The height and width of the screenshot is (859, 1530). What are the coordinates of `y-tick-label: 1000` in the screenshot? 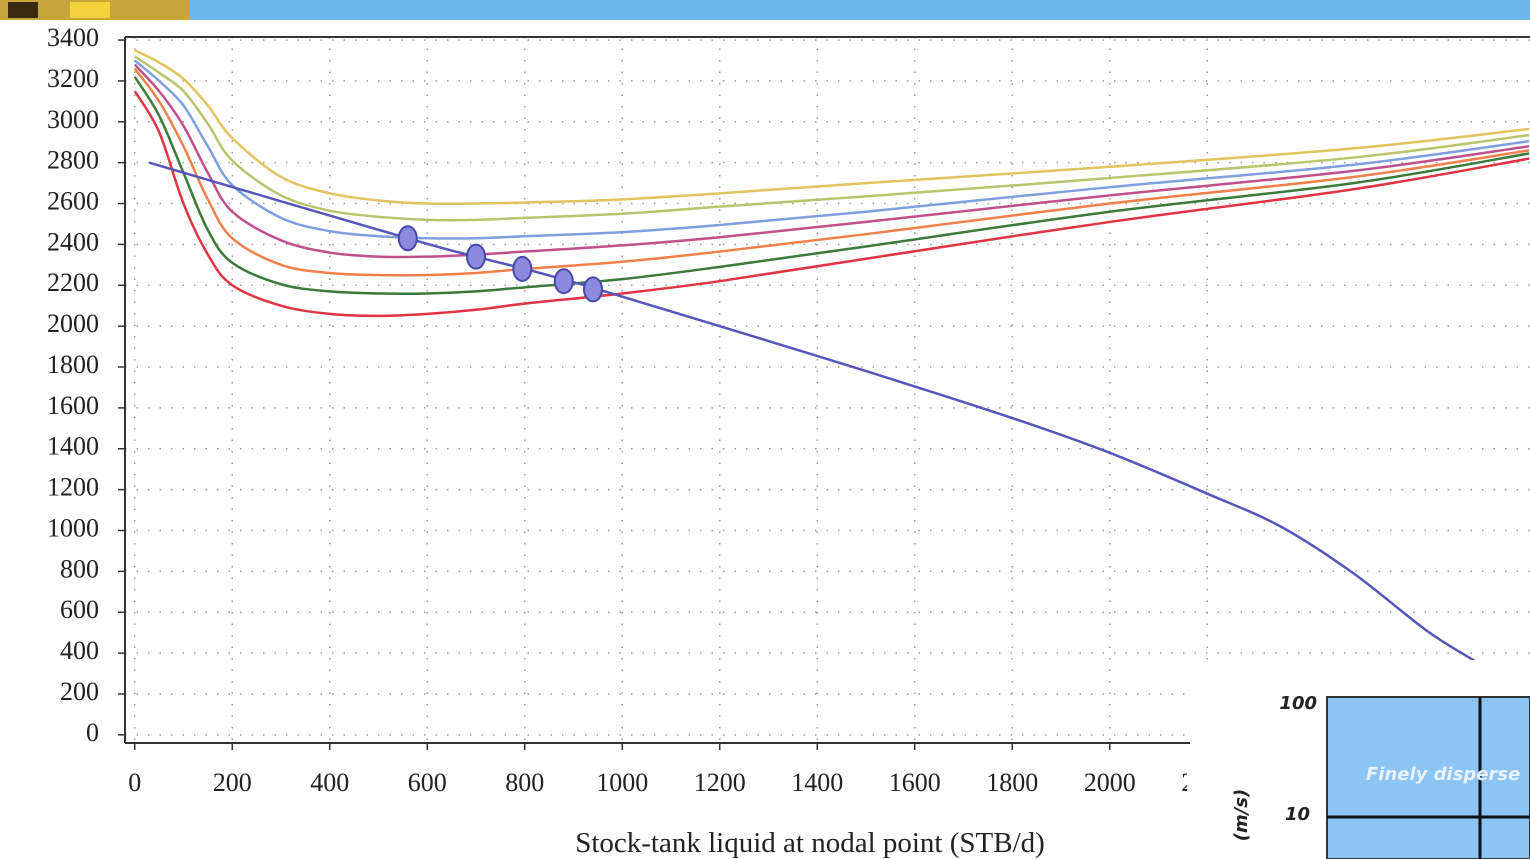 It's located at (73, 527).